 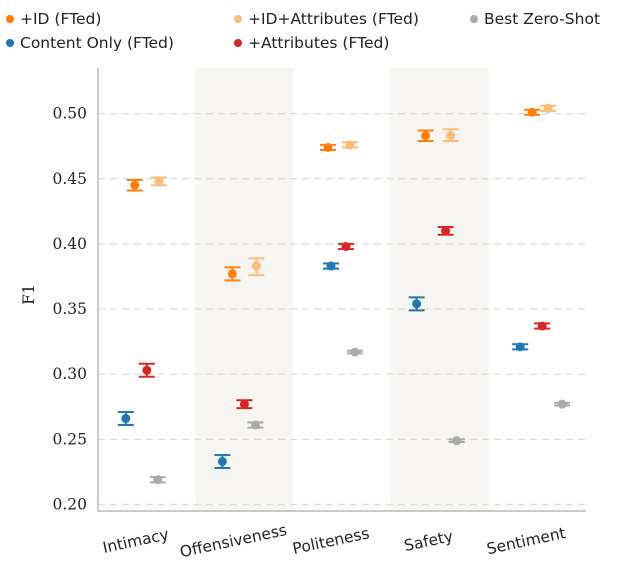 What do you see at coordinates (238, 43) in the screenshot?
I see `legend-marker-attributes` at bounding box center [238, 43].